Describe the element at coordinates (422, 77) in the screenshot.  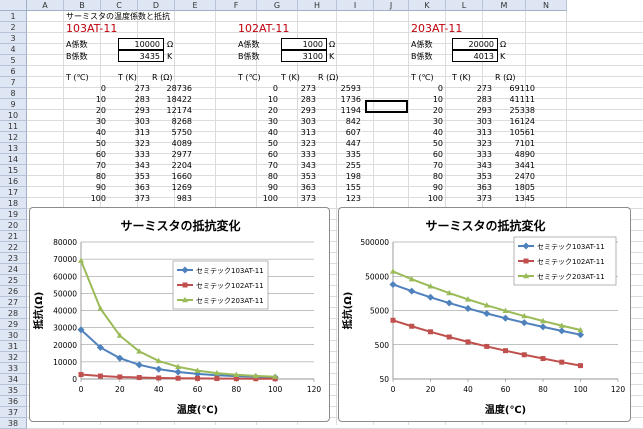
I see `thermistor-3-header-t-c: T (℃)` at that location.